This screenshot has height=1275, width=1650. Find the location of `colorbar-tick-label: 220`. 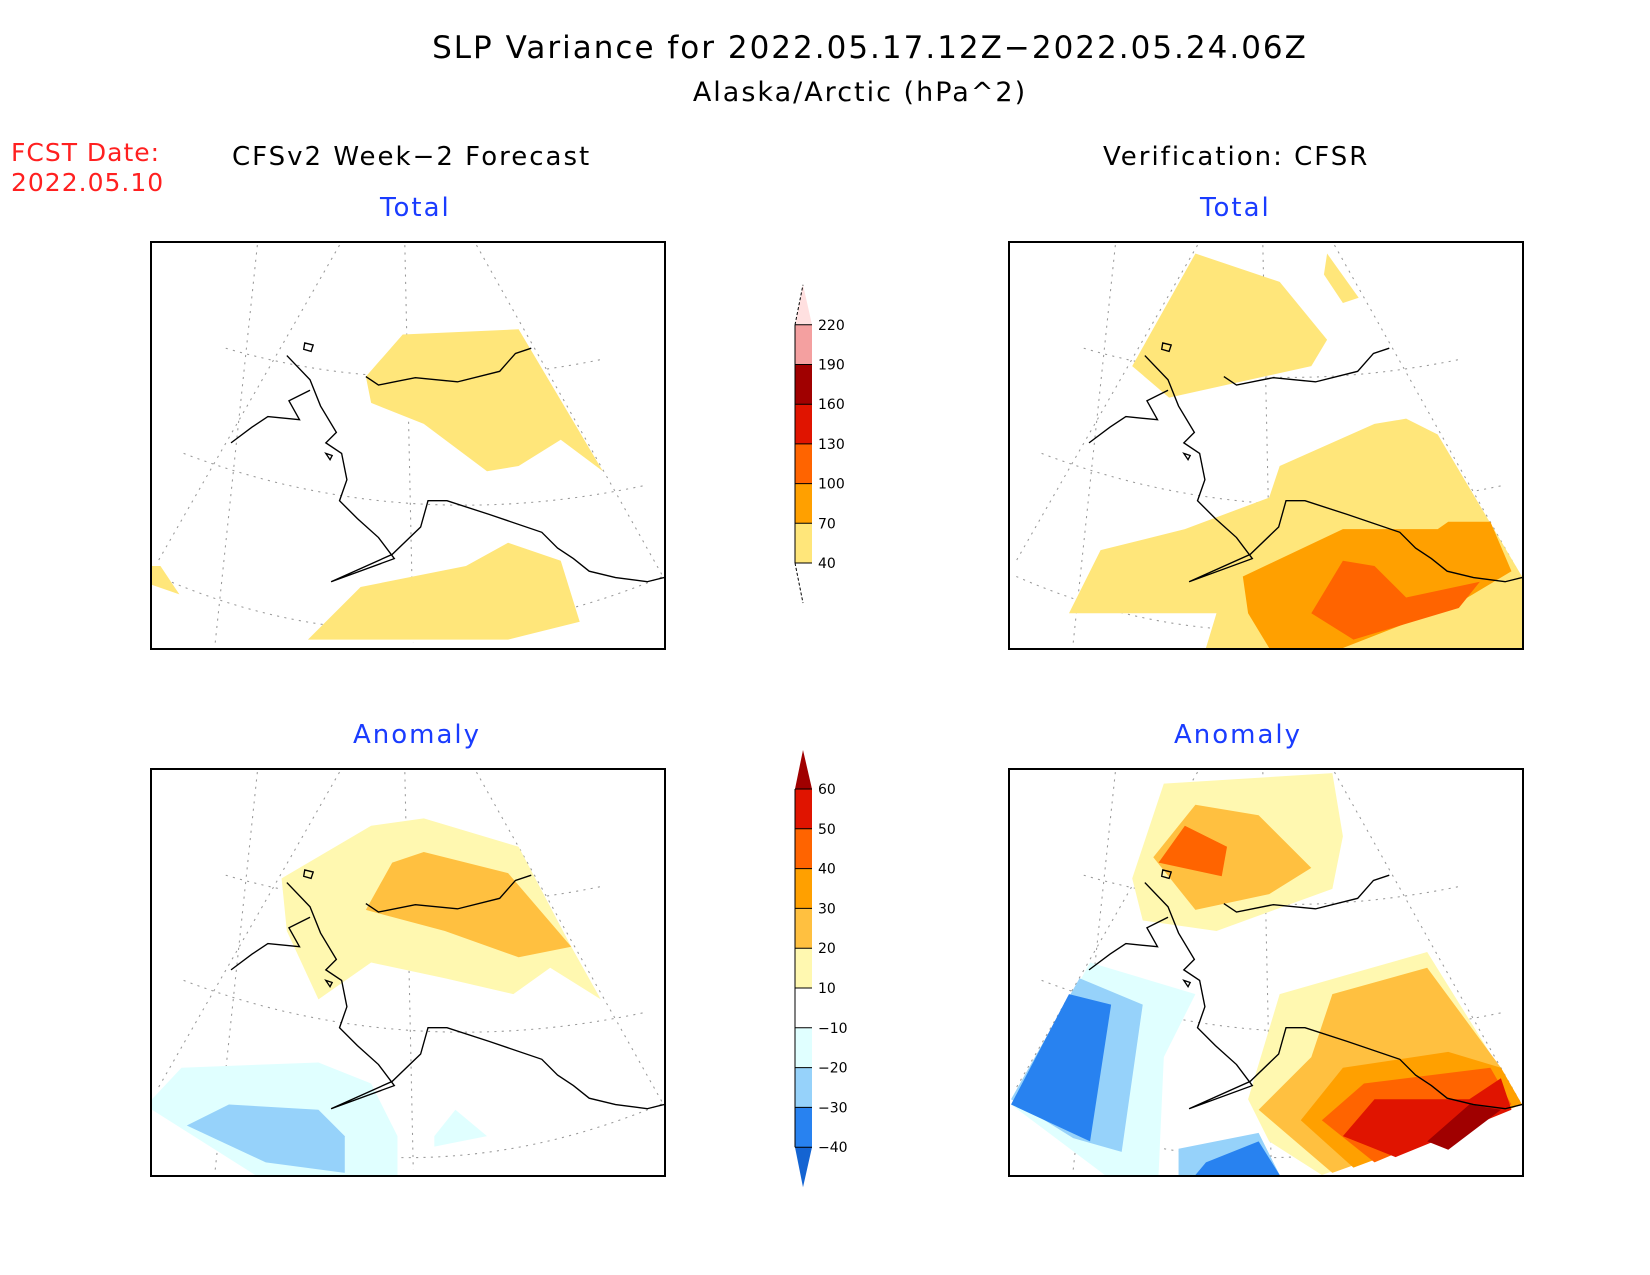

colorbar-tick-label: 220 is located at coordinates (831, 326).